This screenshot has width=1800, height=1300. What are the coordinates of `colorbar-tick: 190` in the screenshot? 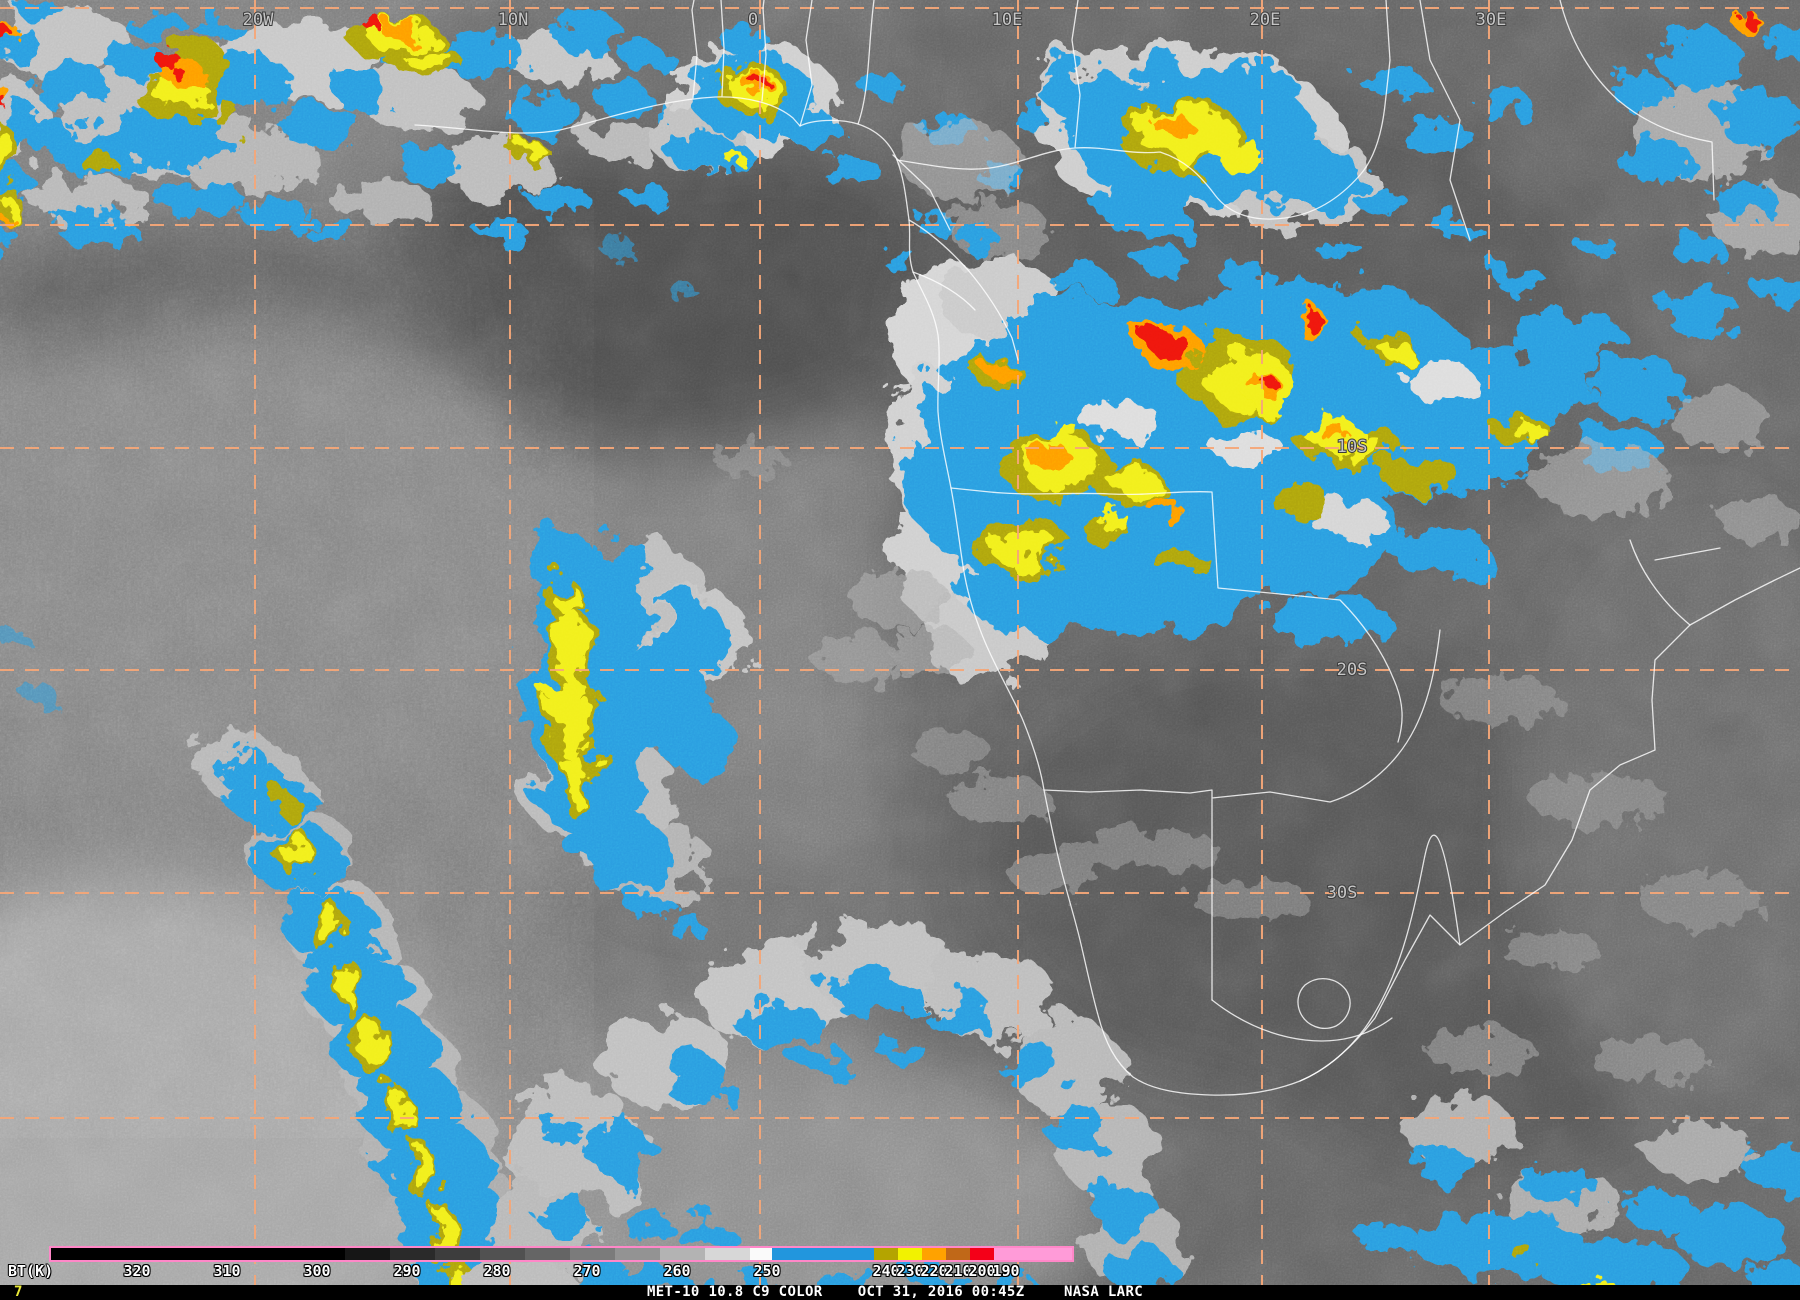 It's located at (1006, 1271).